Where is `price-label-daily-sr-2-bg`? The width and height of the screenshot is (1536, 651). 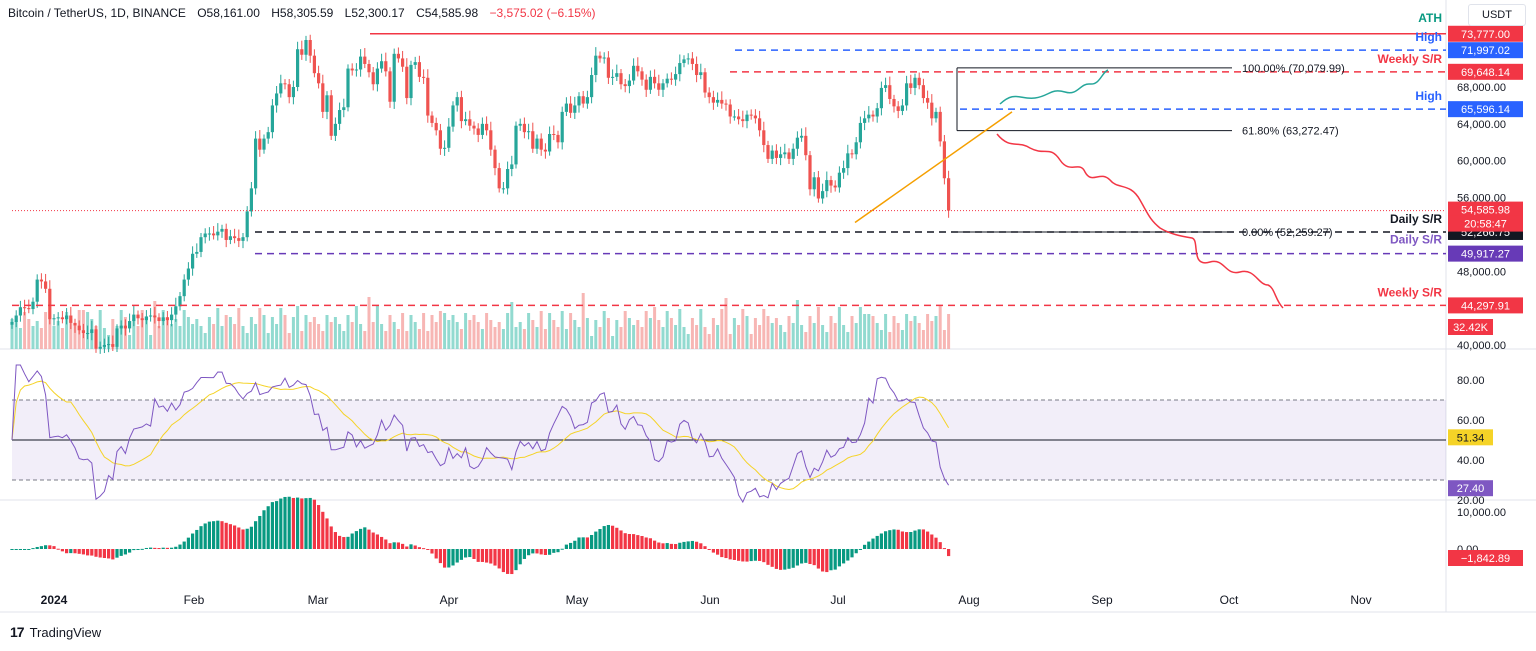 price-label-daily-sr-2-bg is located at coordinates (1485, 253).